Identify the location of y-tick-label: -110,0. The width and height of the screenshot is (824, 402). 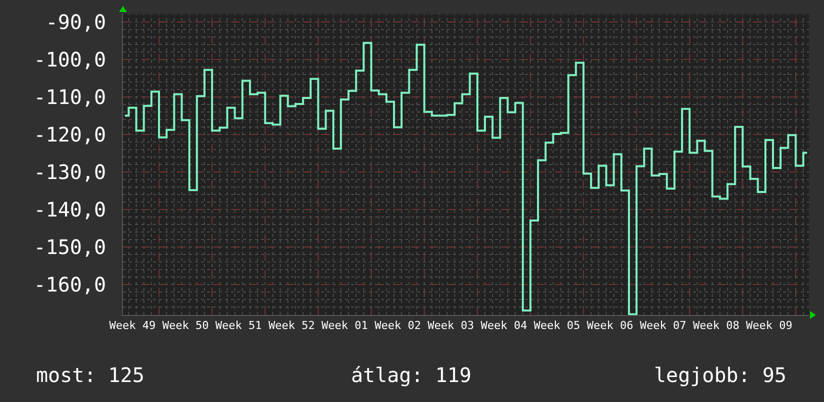
(70, 96).